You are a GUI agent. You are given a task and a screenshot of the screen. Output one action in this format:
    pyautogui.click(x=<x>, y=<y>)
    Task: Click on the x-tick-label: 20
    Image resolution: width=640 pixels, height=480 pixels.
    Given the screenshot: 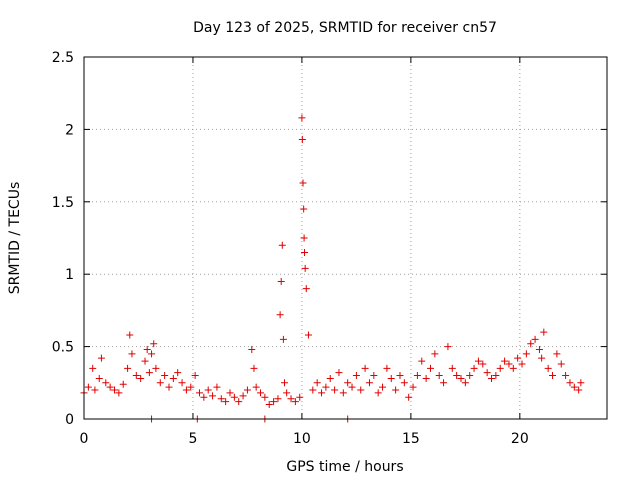 What is the action you would take?
    pyautogui.click(x=520, y=439)
    